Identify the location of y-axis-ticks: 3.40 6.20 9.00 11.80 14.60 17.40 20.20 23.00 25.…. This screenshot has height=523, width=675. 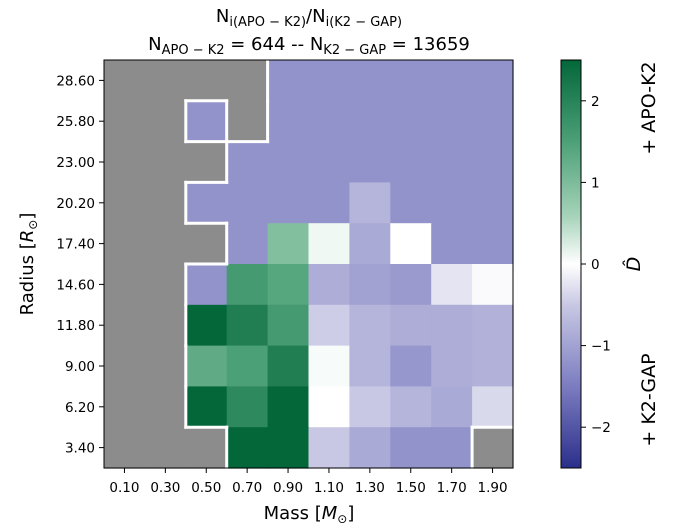
(80, 265).